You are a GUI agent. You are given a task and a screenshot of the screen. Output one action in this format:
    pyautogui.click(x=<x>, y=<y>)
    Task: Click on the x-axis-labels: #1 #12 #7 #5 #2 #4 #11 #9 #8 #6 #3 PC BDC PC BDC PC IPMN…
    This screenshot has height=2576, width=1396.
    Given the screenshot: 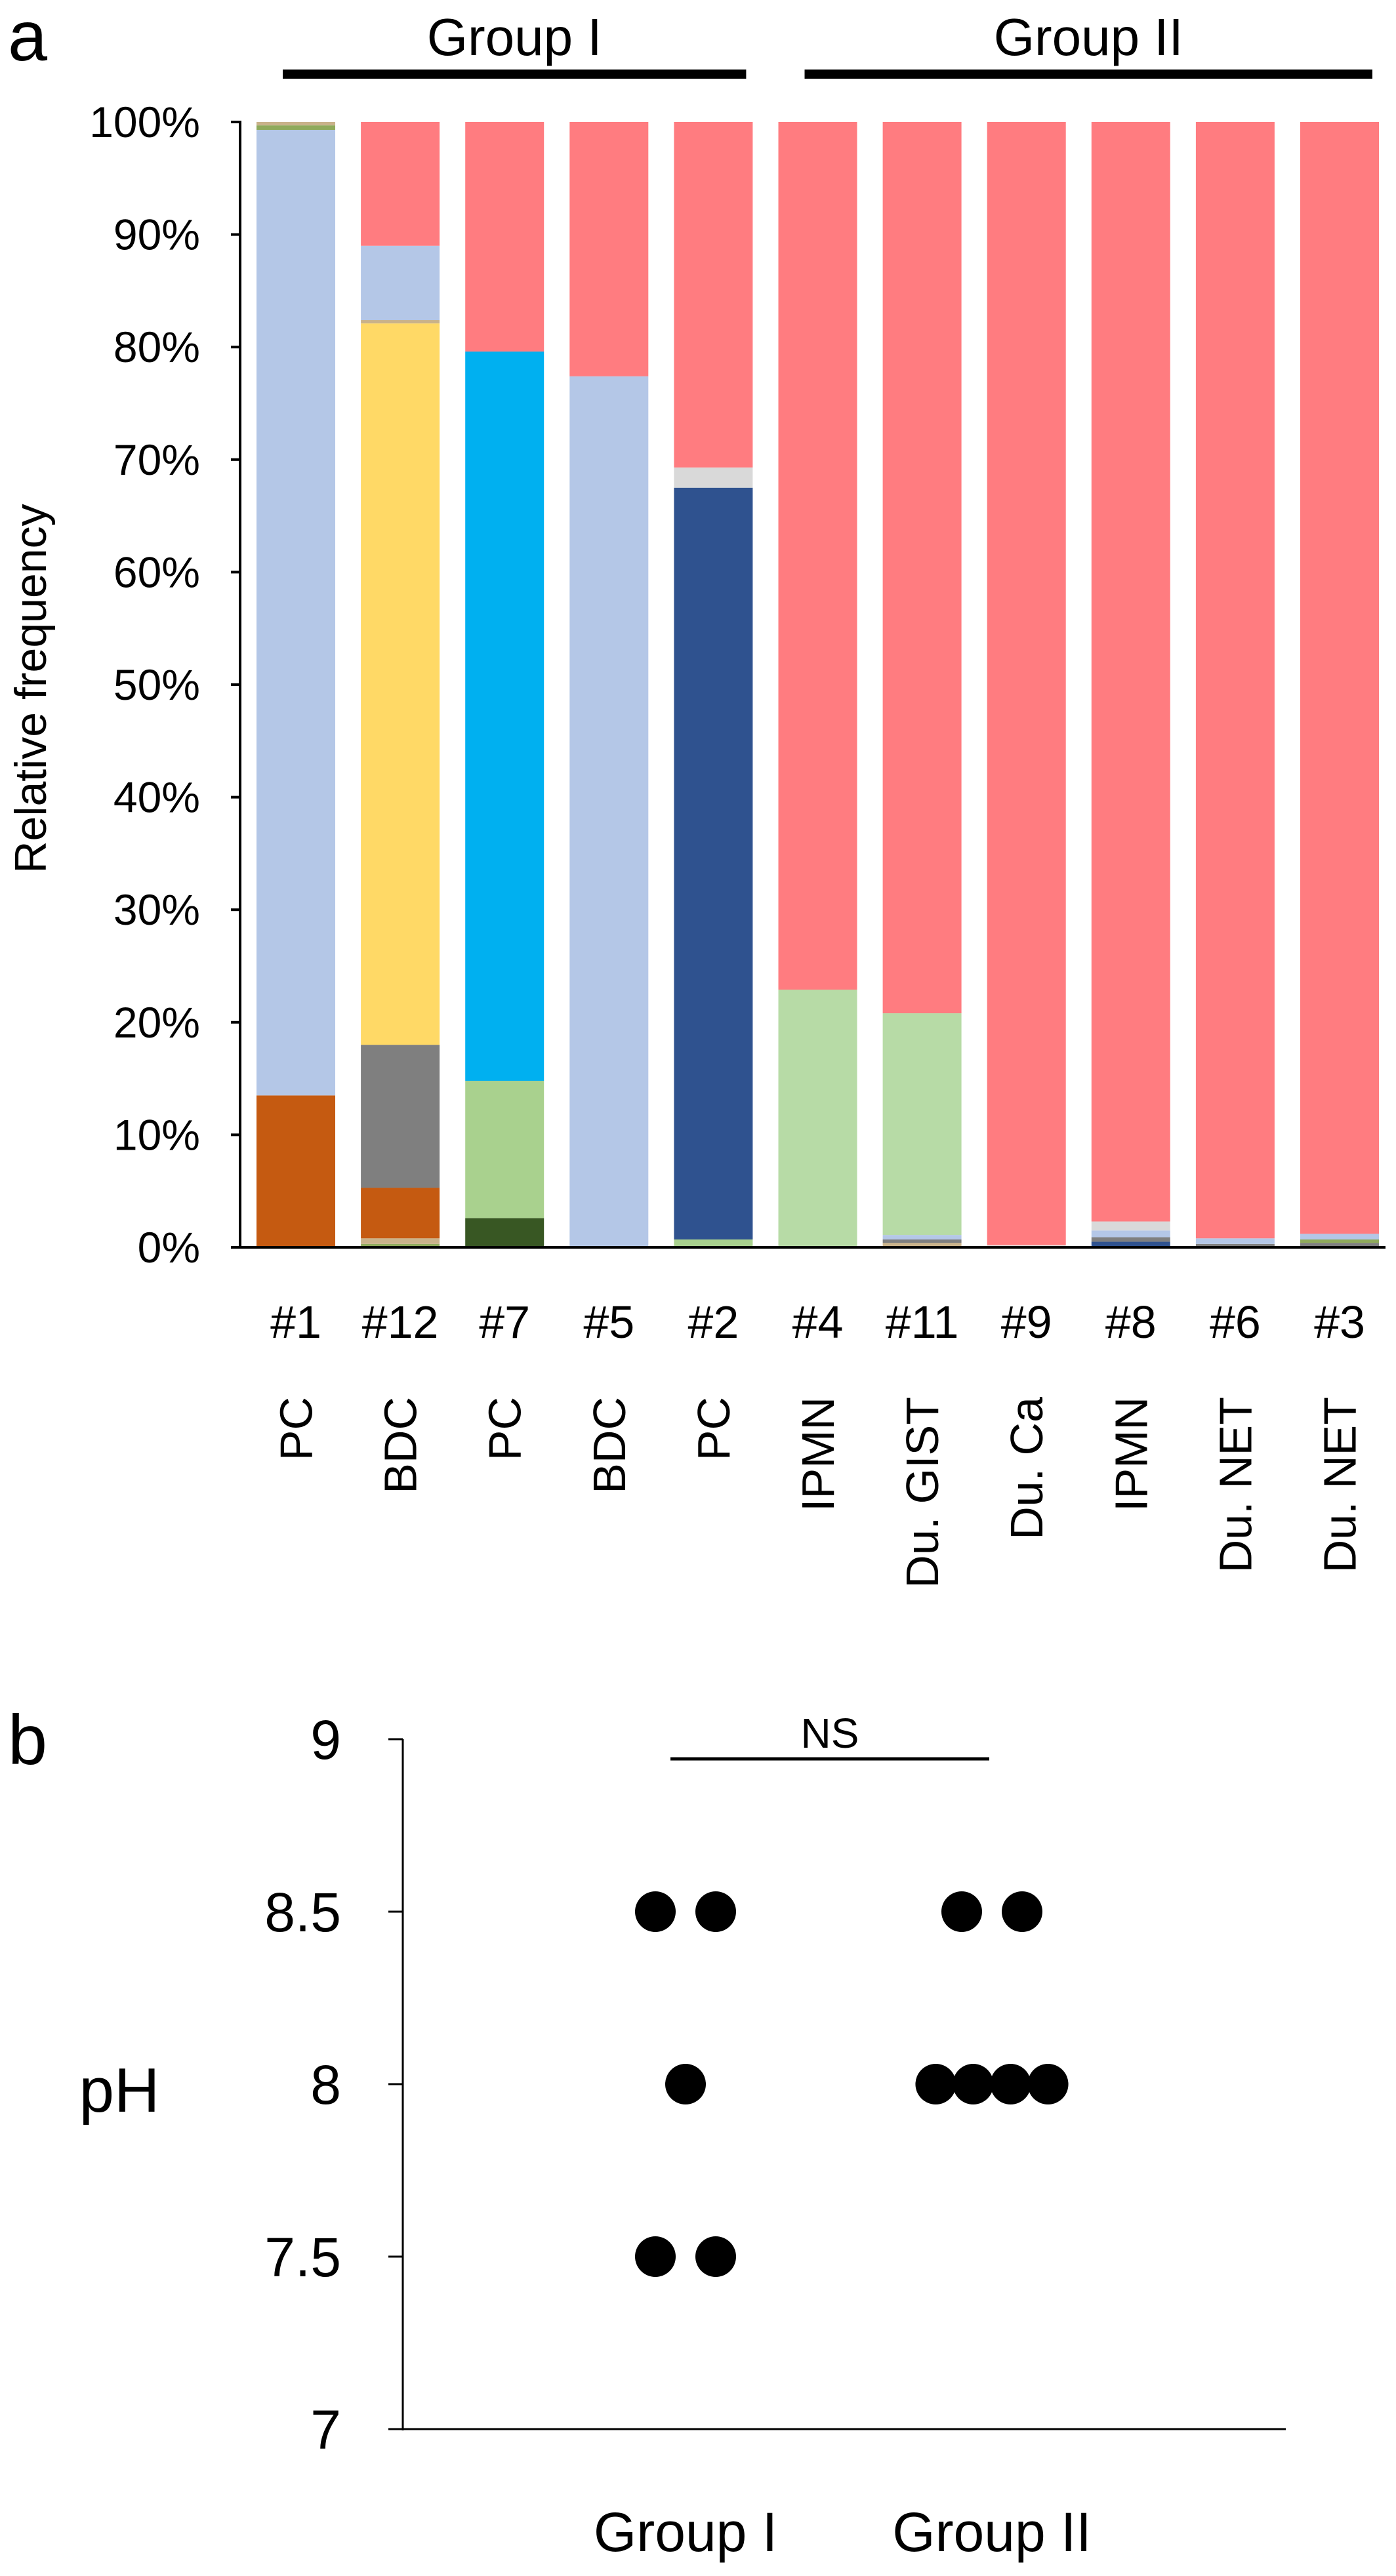 What is the action you would take?
    pyautogui.click(x=818, y=1442)
    